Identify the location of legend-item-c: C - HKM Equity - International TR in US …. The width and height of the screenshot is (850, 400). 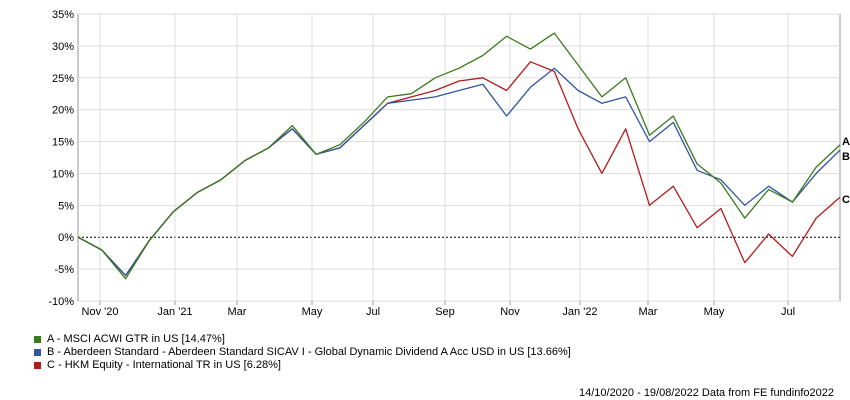
(302, 365).